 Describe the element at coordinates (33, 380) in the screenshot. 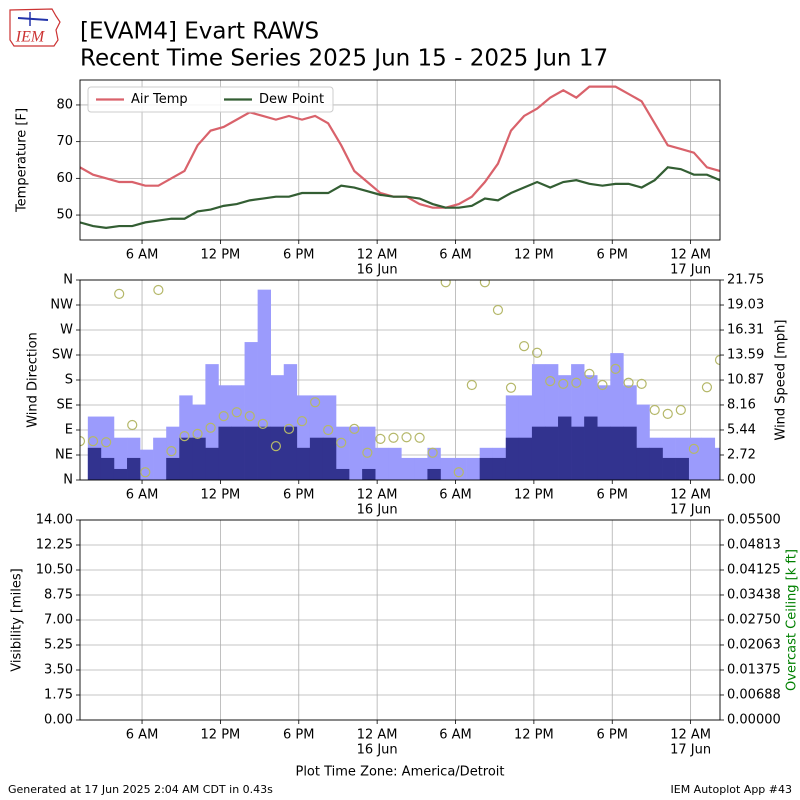

I see `y-axis-label: Wind Direction` at that location.